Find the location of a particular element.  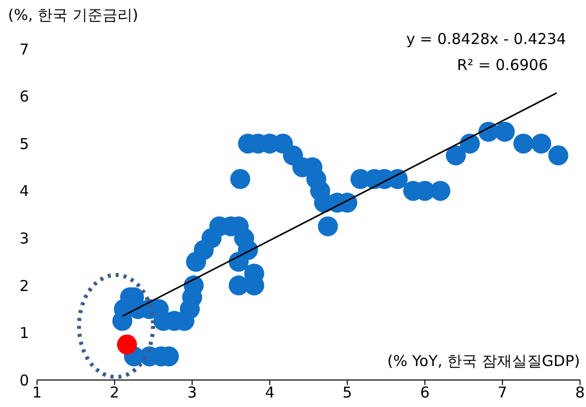

x-tick-label: 8 is located at coordinates (580, 393).